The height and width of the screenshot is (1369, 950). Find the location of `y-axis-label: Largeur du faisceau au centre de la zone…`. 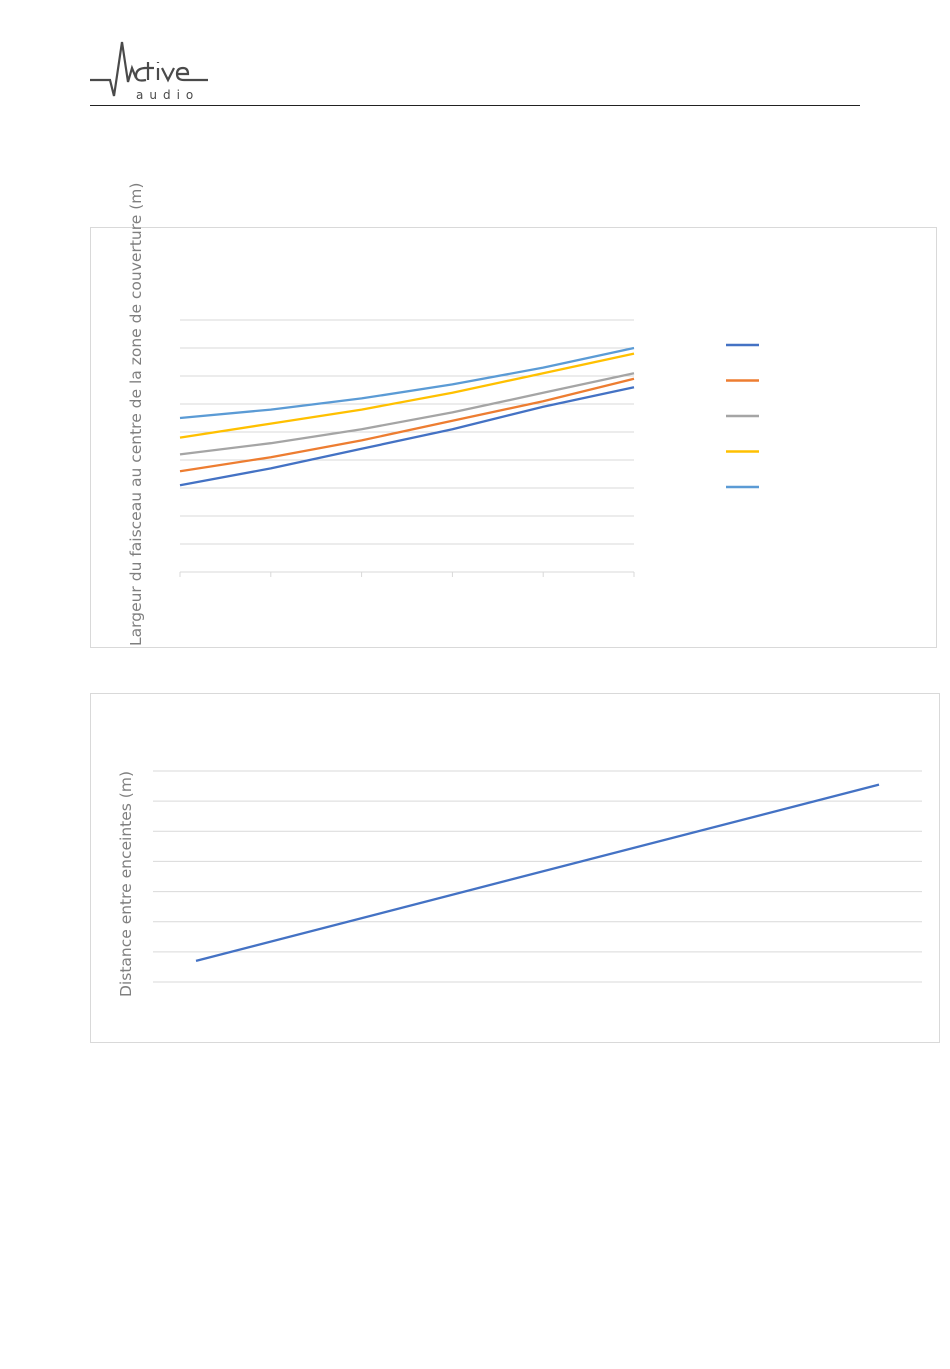

y-axis-label: Largeur du faisceau au centre de la zone… is located at coordinates (136, 414).